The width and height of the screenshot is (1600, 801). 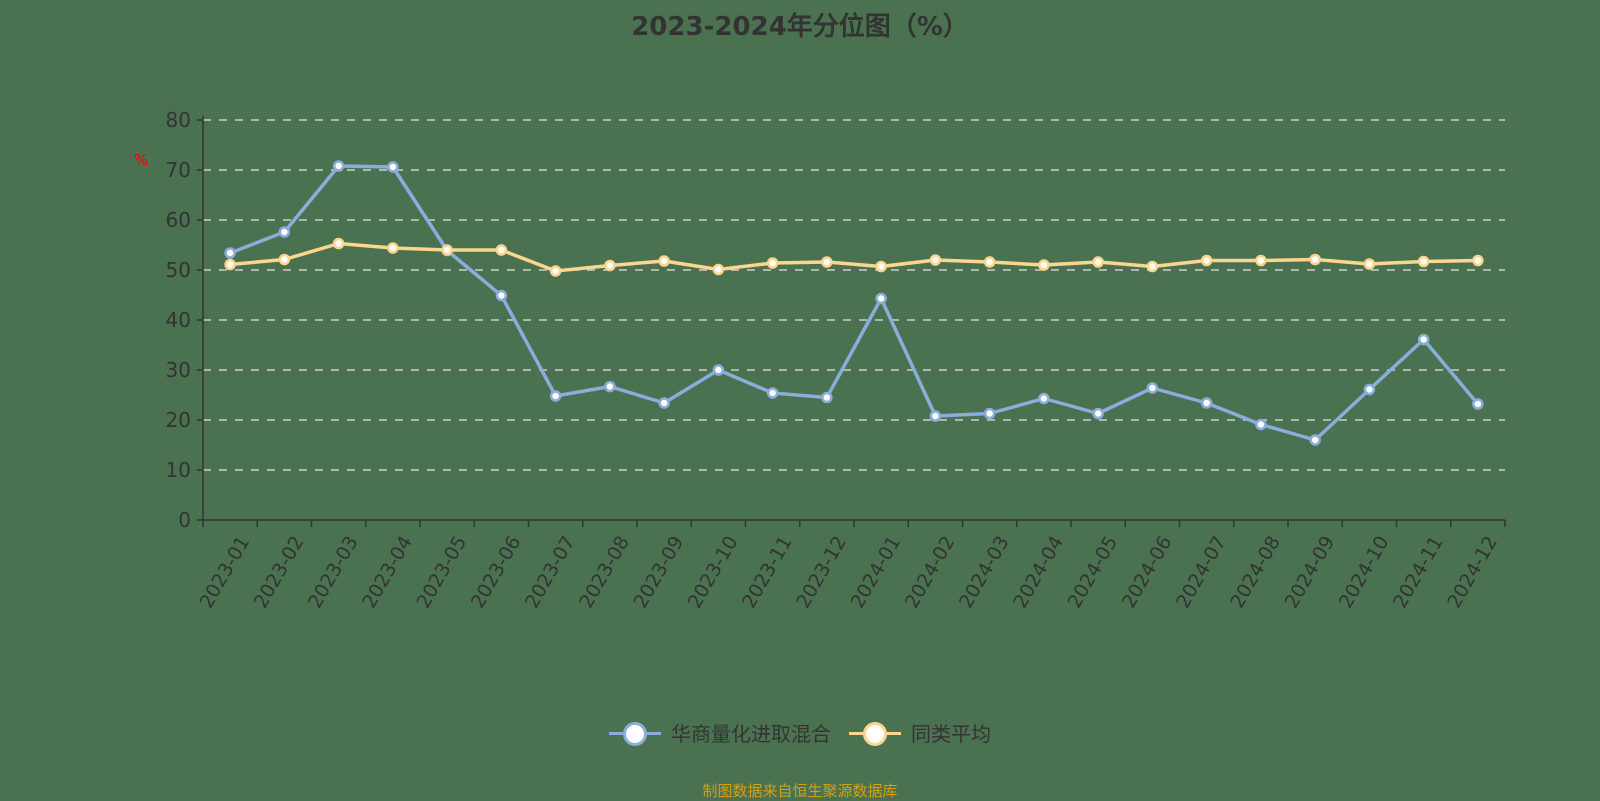 What do you see at coordinates (751, 734) in the screenshot?
I see `legend-label: 华商量化进取混合` at bounding box center [751, 734].